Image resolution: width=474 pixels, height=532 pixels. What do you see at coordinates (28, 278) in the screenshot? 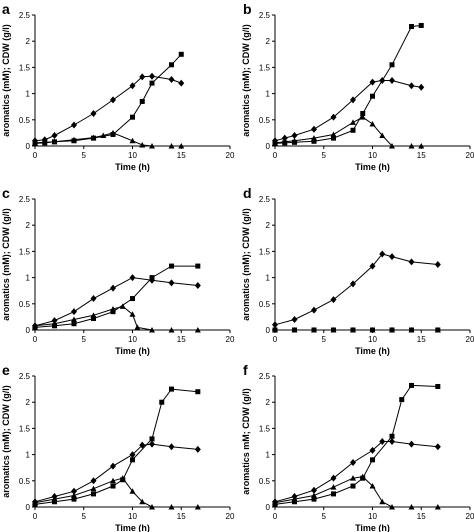
I see `y-tick-label: 1` at bounding box center [28, 278].